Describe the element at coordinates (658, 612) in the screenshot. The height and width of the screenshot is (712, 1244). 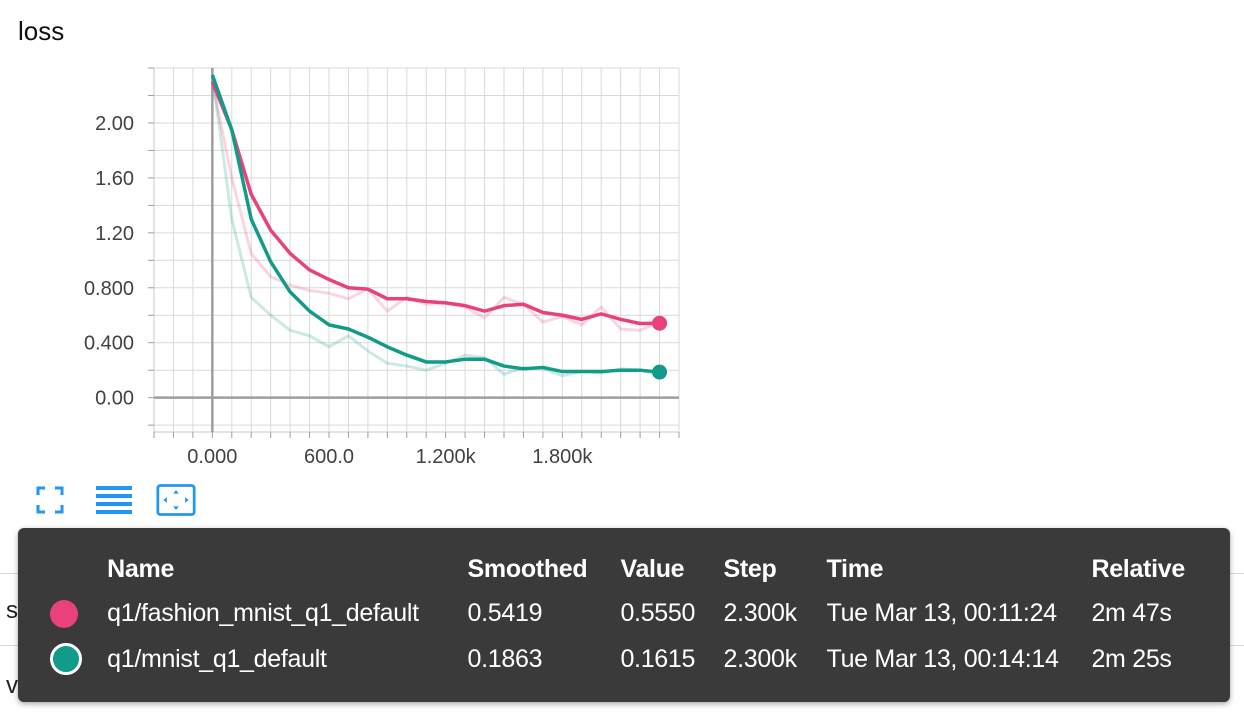
I see `series-value: 0.5550` at that location.